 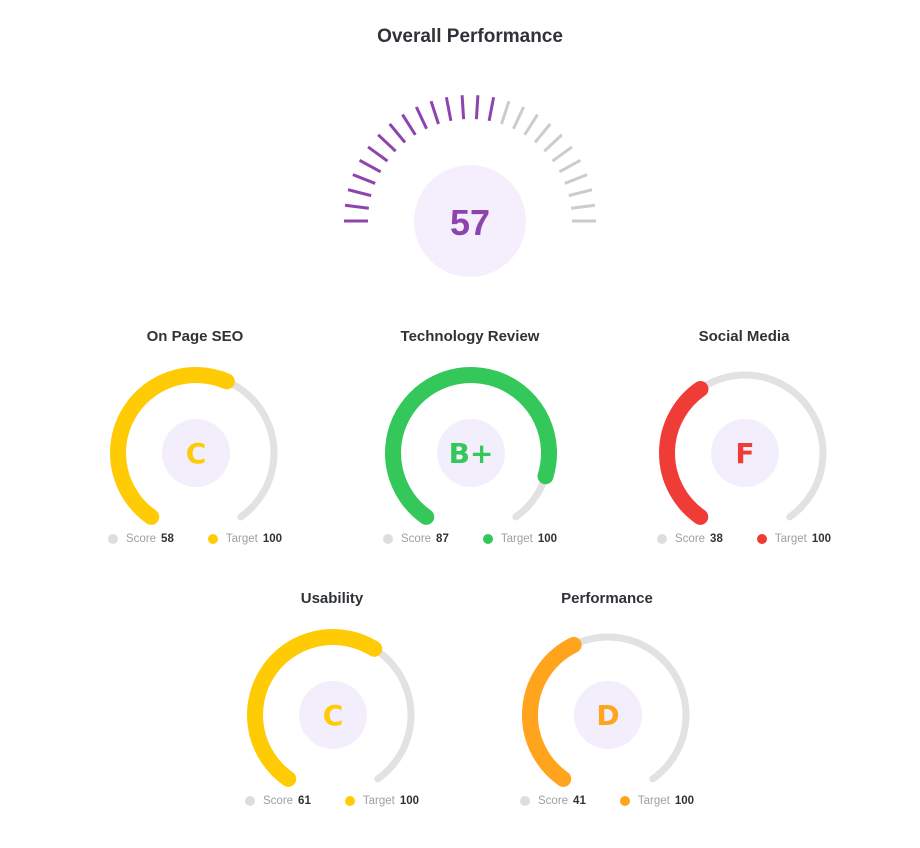 I want to click on legend-score: Score 38, so click(x=690, y=539).